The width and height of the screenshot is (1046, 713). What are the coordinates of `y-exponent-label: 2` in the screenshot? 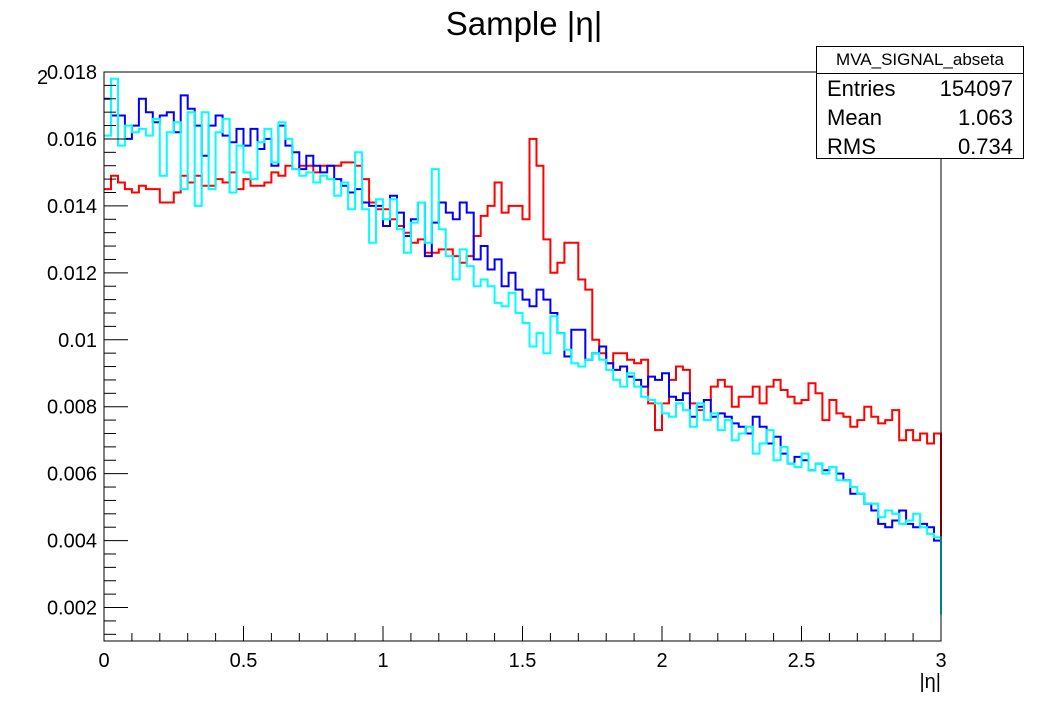 It's located at (42, 78).